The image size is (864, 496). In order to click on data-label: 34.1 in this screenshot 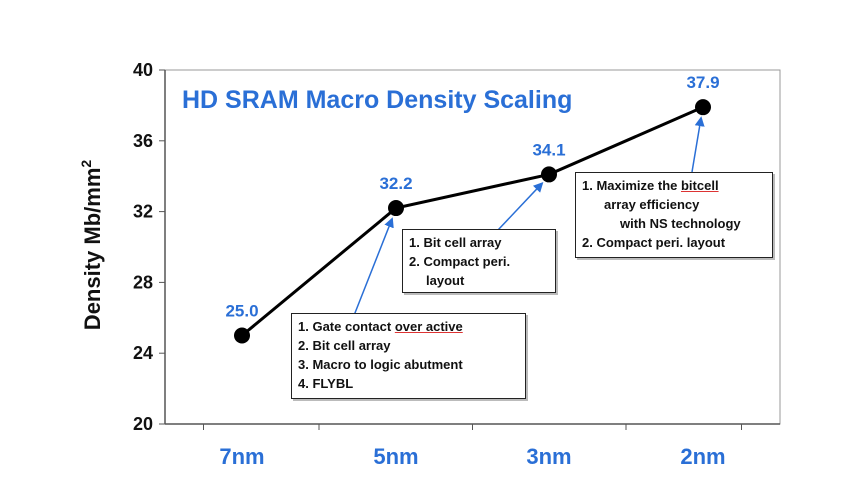, I will do `click(548, 149)`.